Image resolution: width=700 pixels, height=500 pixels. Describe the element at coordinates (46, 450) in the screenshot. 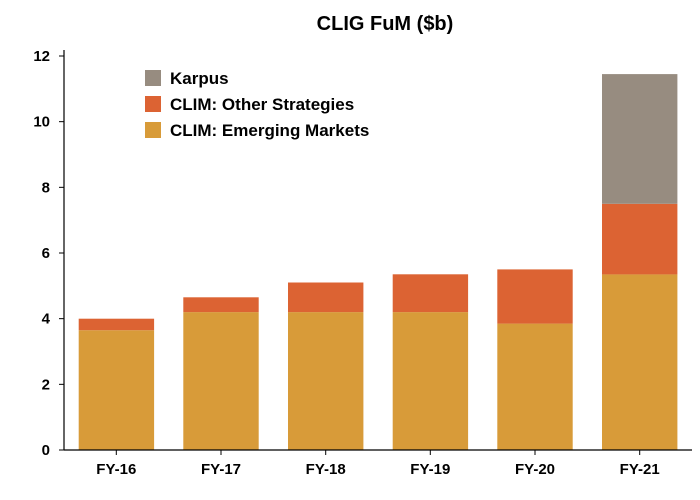

I see `y-tick-label: 0` at that location.